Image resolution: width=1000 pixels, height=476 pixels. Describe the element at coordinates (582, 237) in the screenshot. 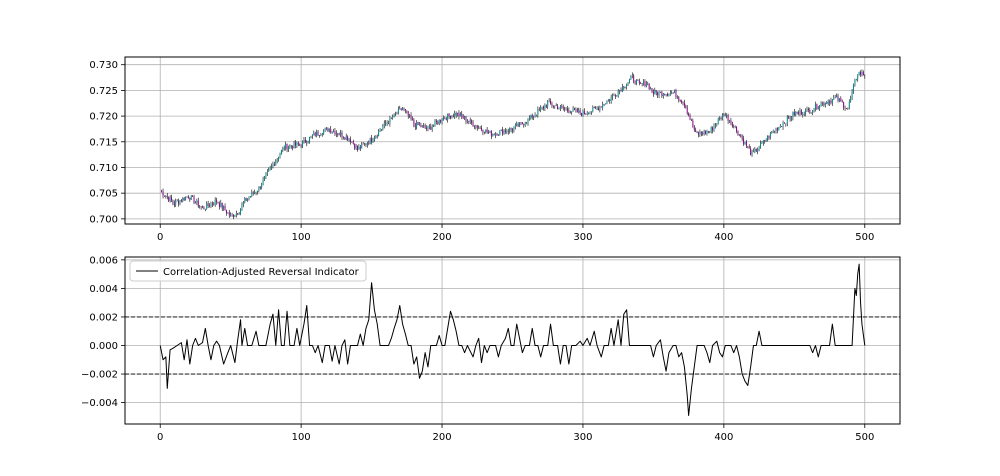

I see `price-chart-x-tick-label: 300` at that location.